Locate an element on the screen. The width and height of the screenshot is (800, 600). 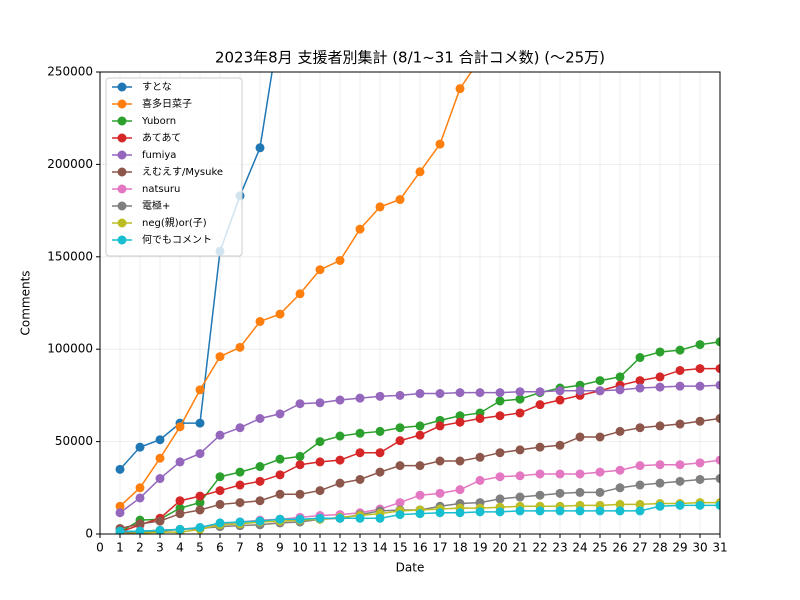
x-tick-label: 28 is located at coordinates (659, 548).